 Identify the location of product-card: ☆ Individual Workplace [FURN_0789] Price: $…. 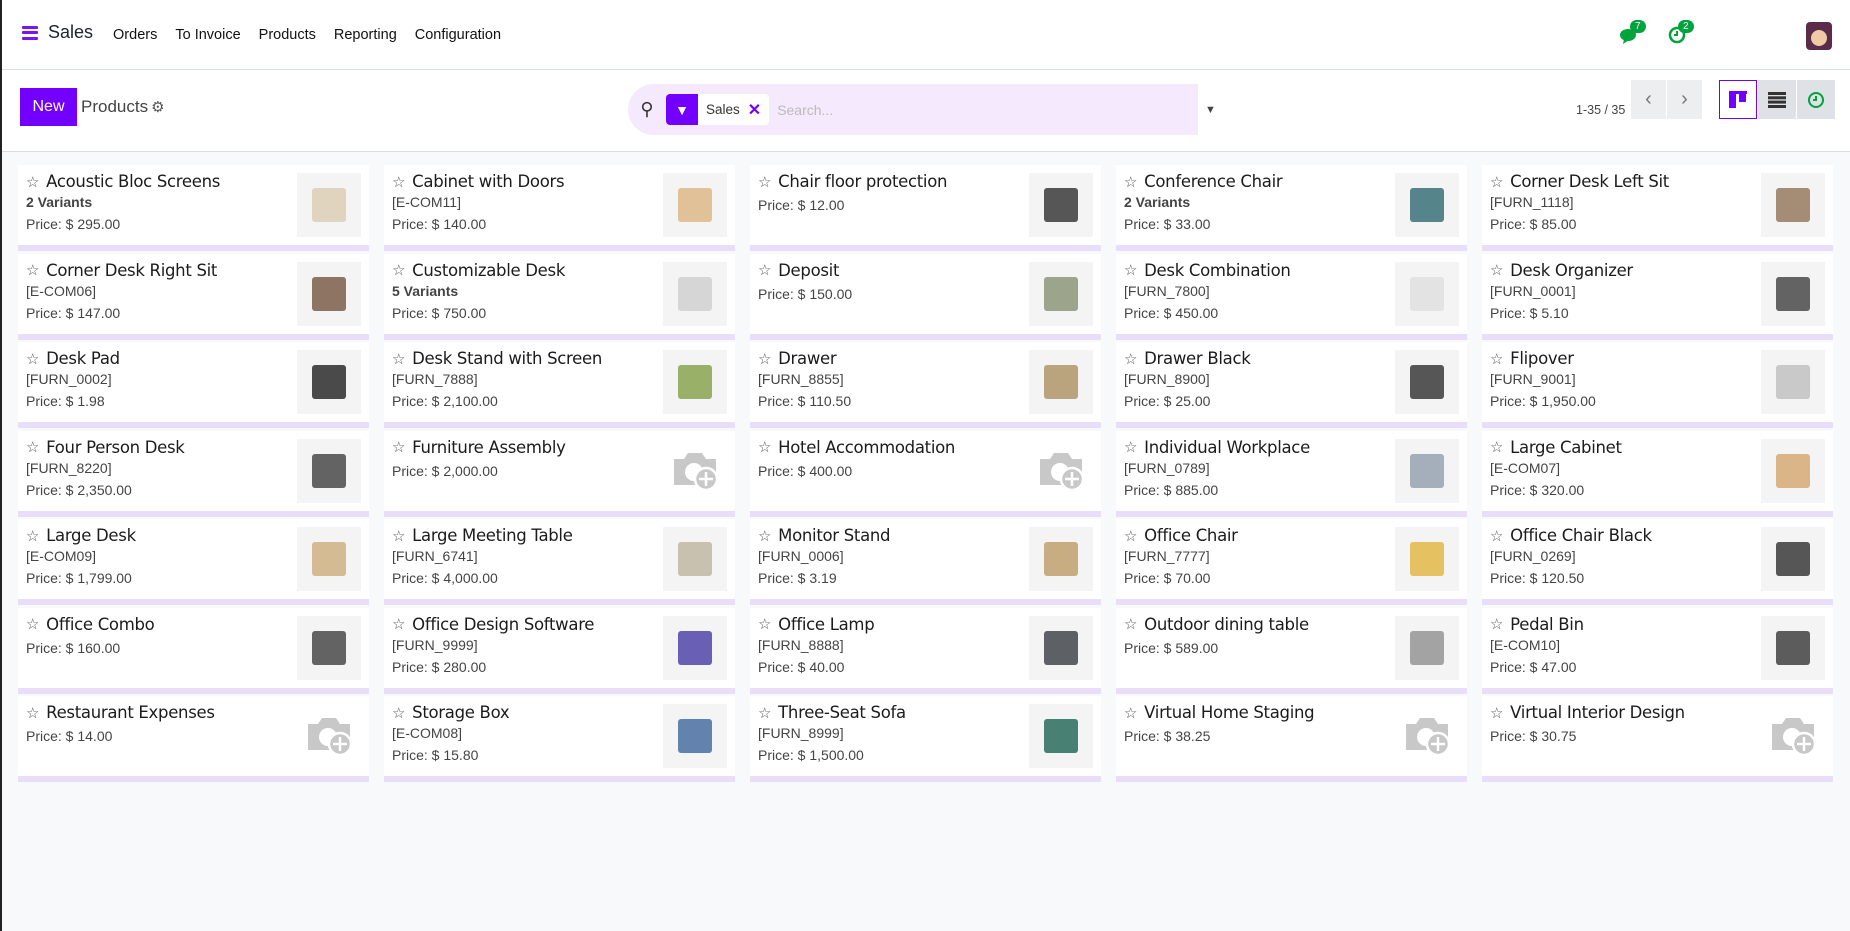
(1291, 470).